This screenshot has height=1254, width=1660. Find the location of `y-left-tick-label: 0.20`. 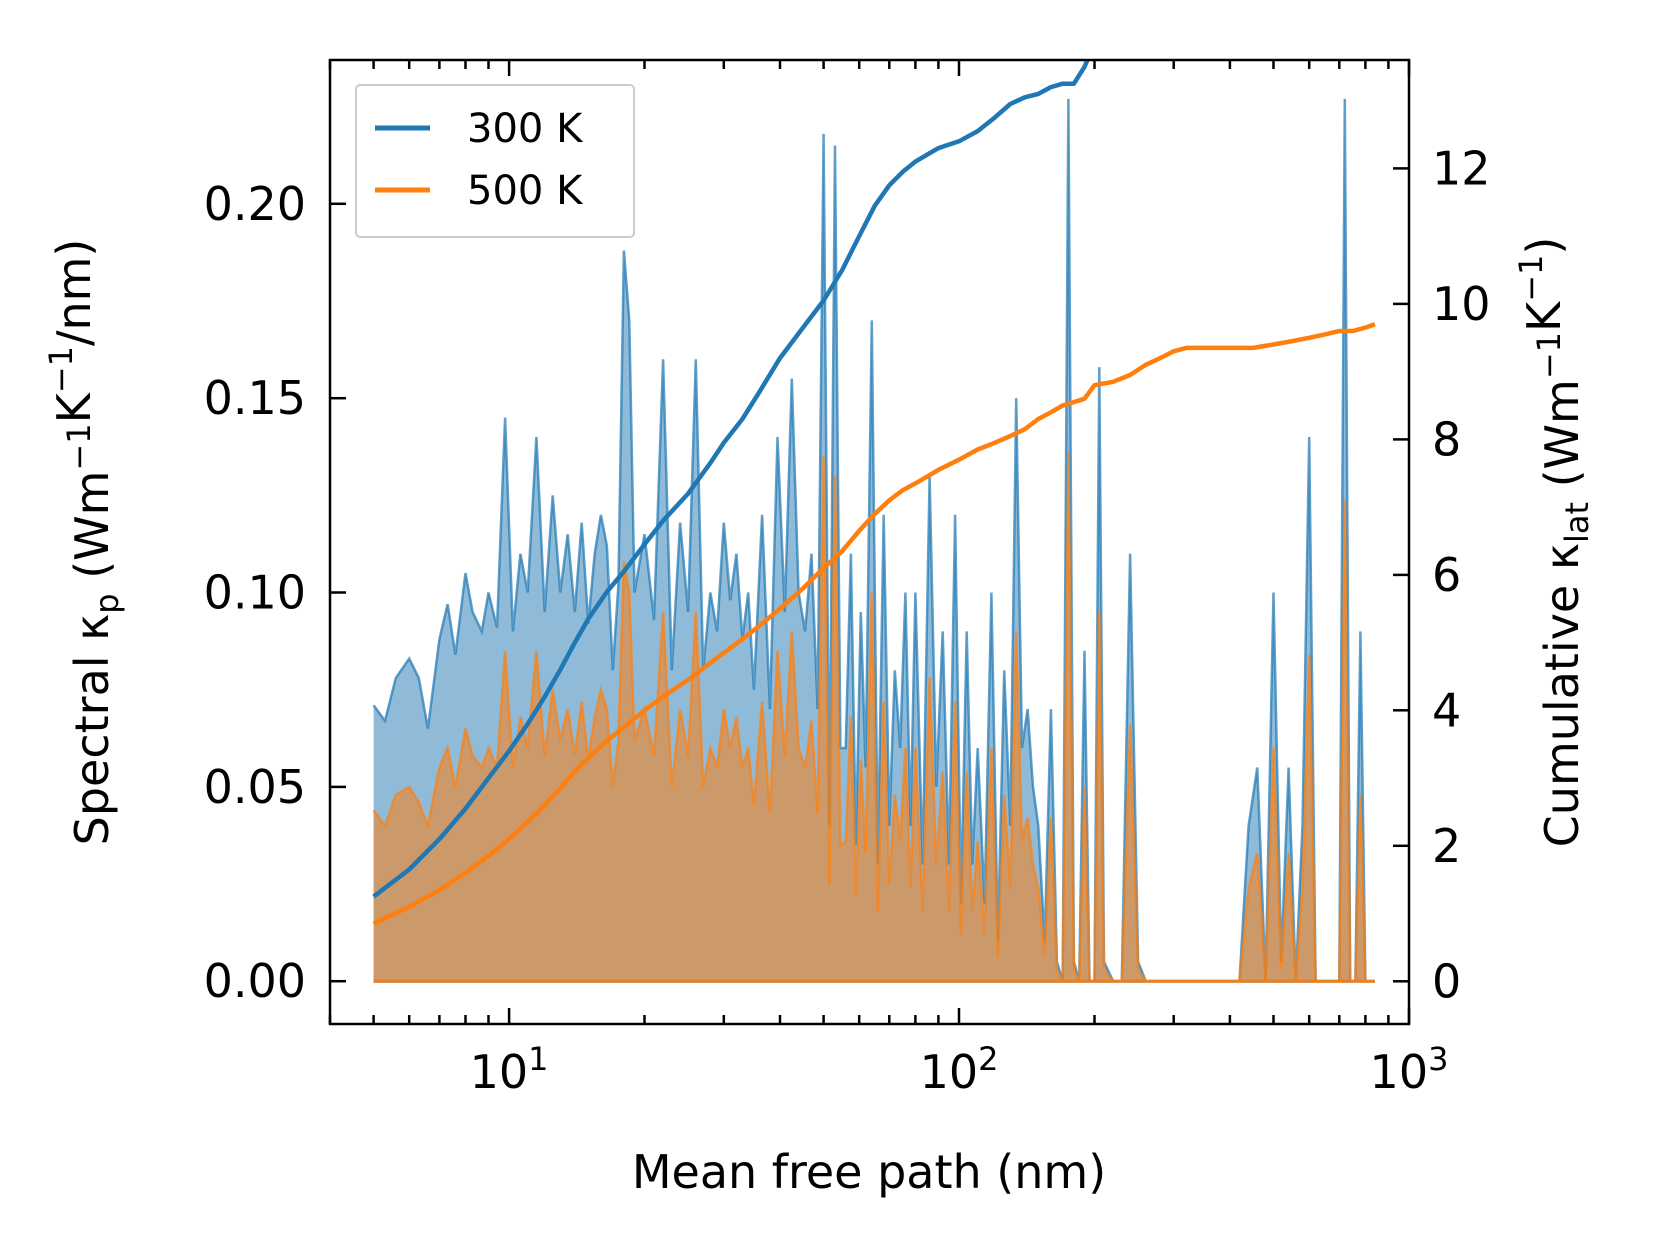

y-left-tick-label: 0.20 is located at coordinates (255, 204).